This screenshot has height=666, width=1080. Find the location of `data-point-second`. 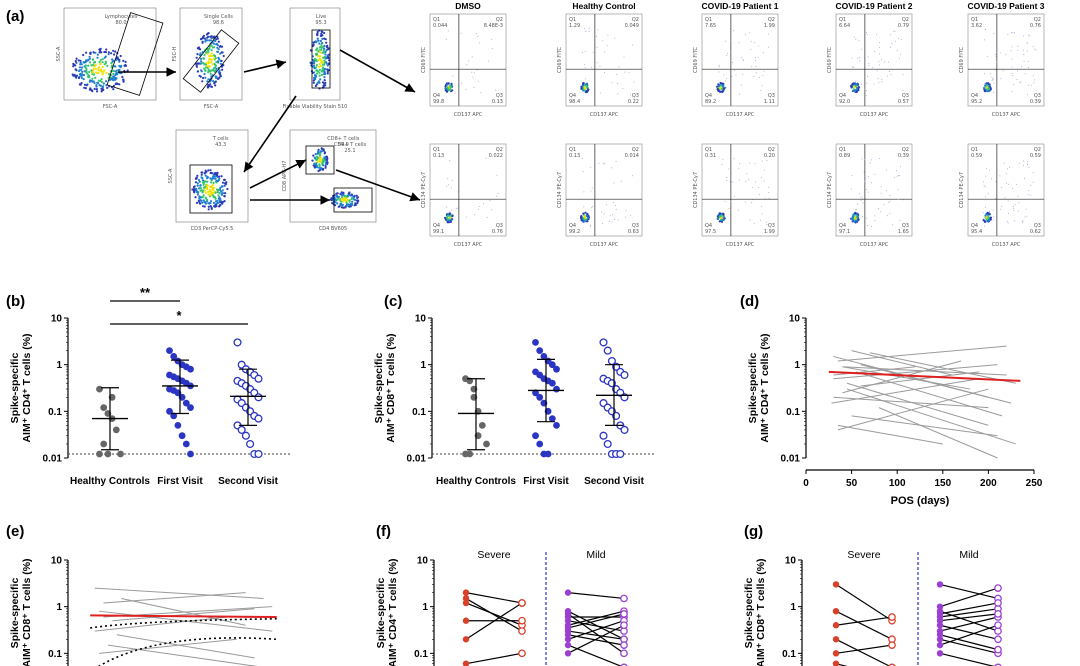

data-point-second is located at coordinates (624, 625).